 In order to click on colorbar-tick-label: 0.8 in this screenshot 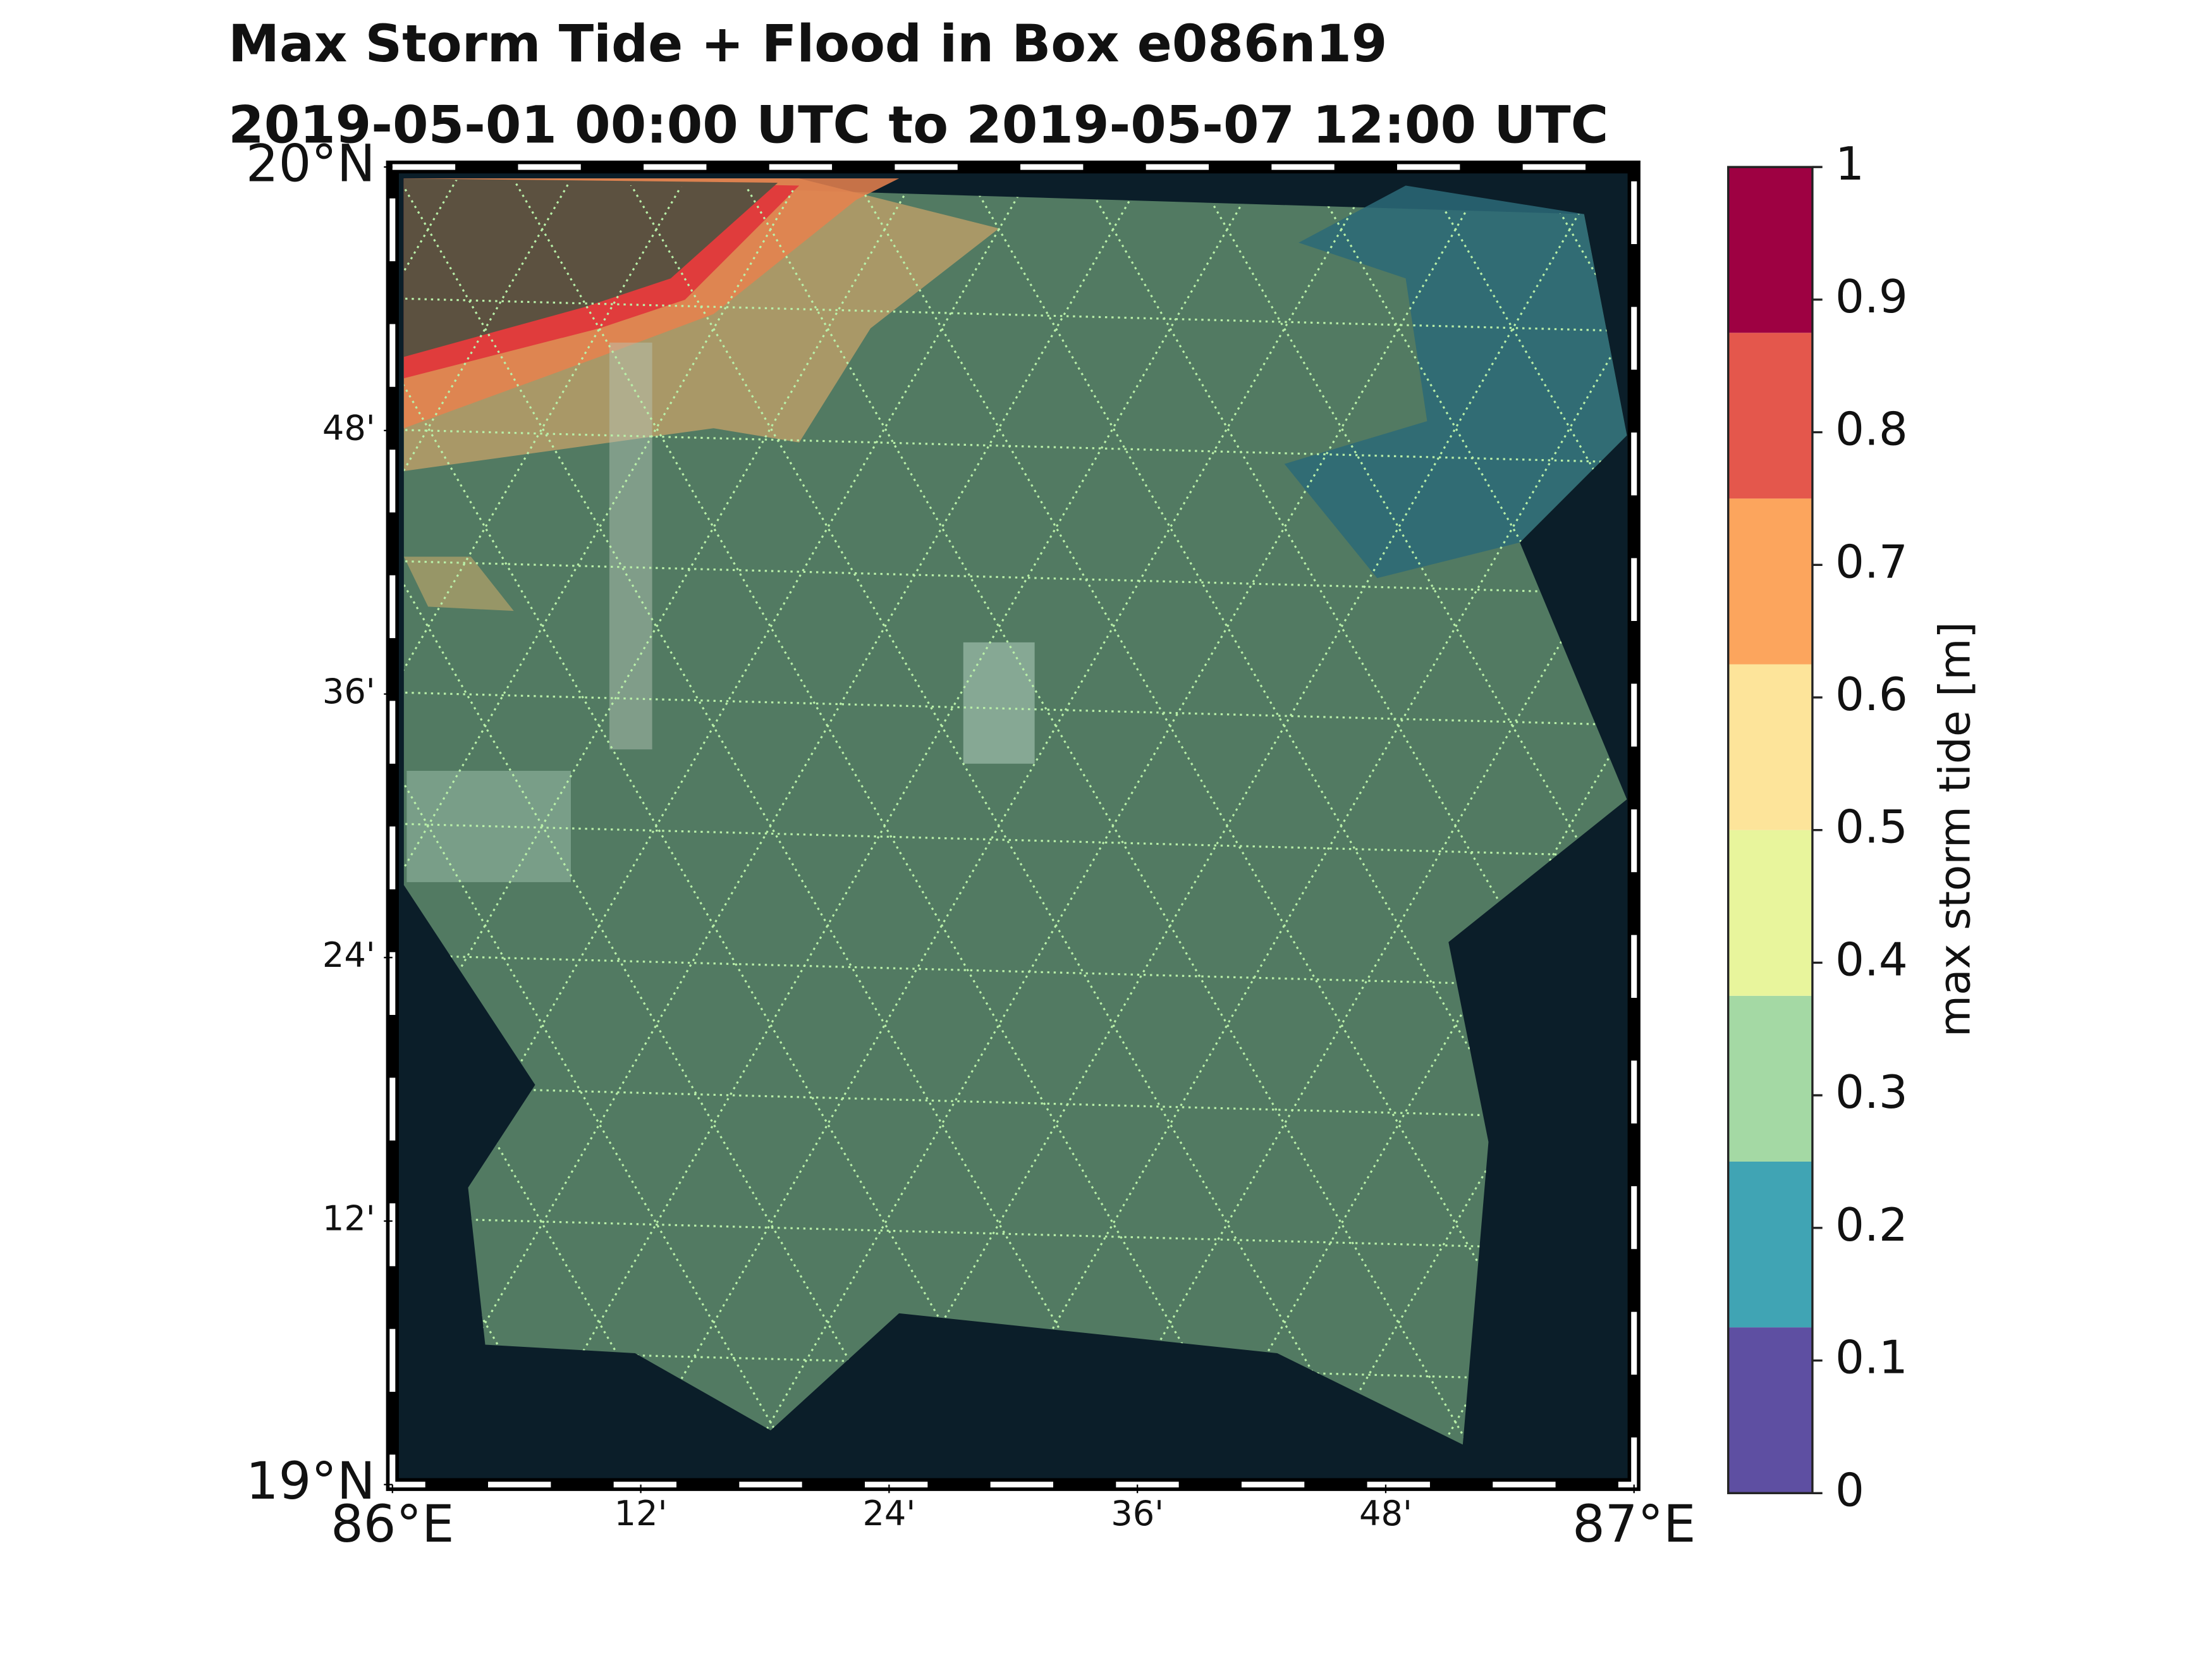, I will do `click(1871, 430)`.